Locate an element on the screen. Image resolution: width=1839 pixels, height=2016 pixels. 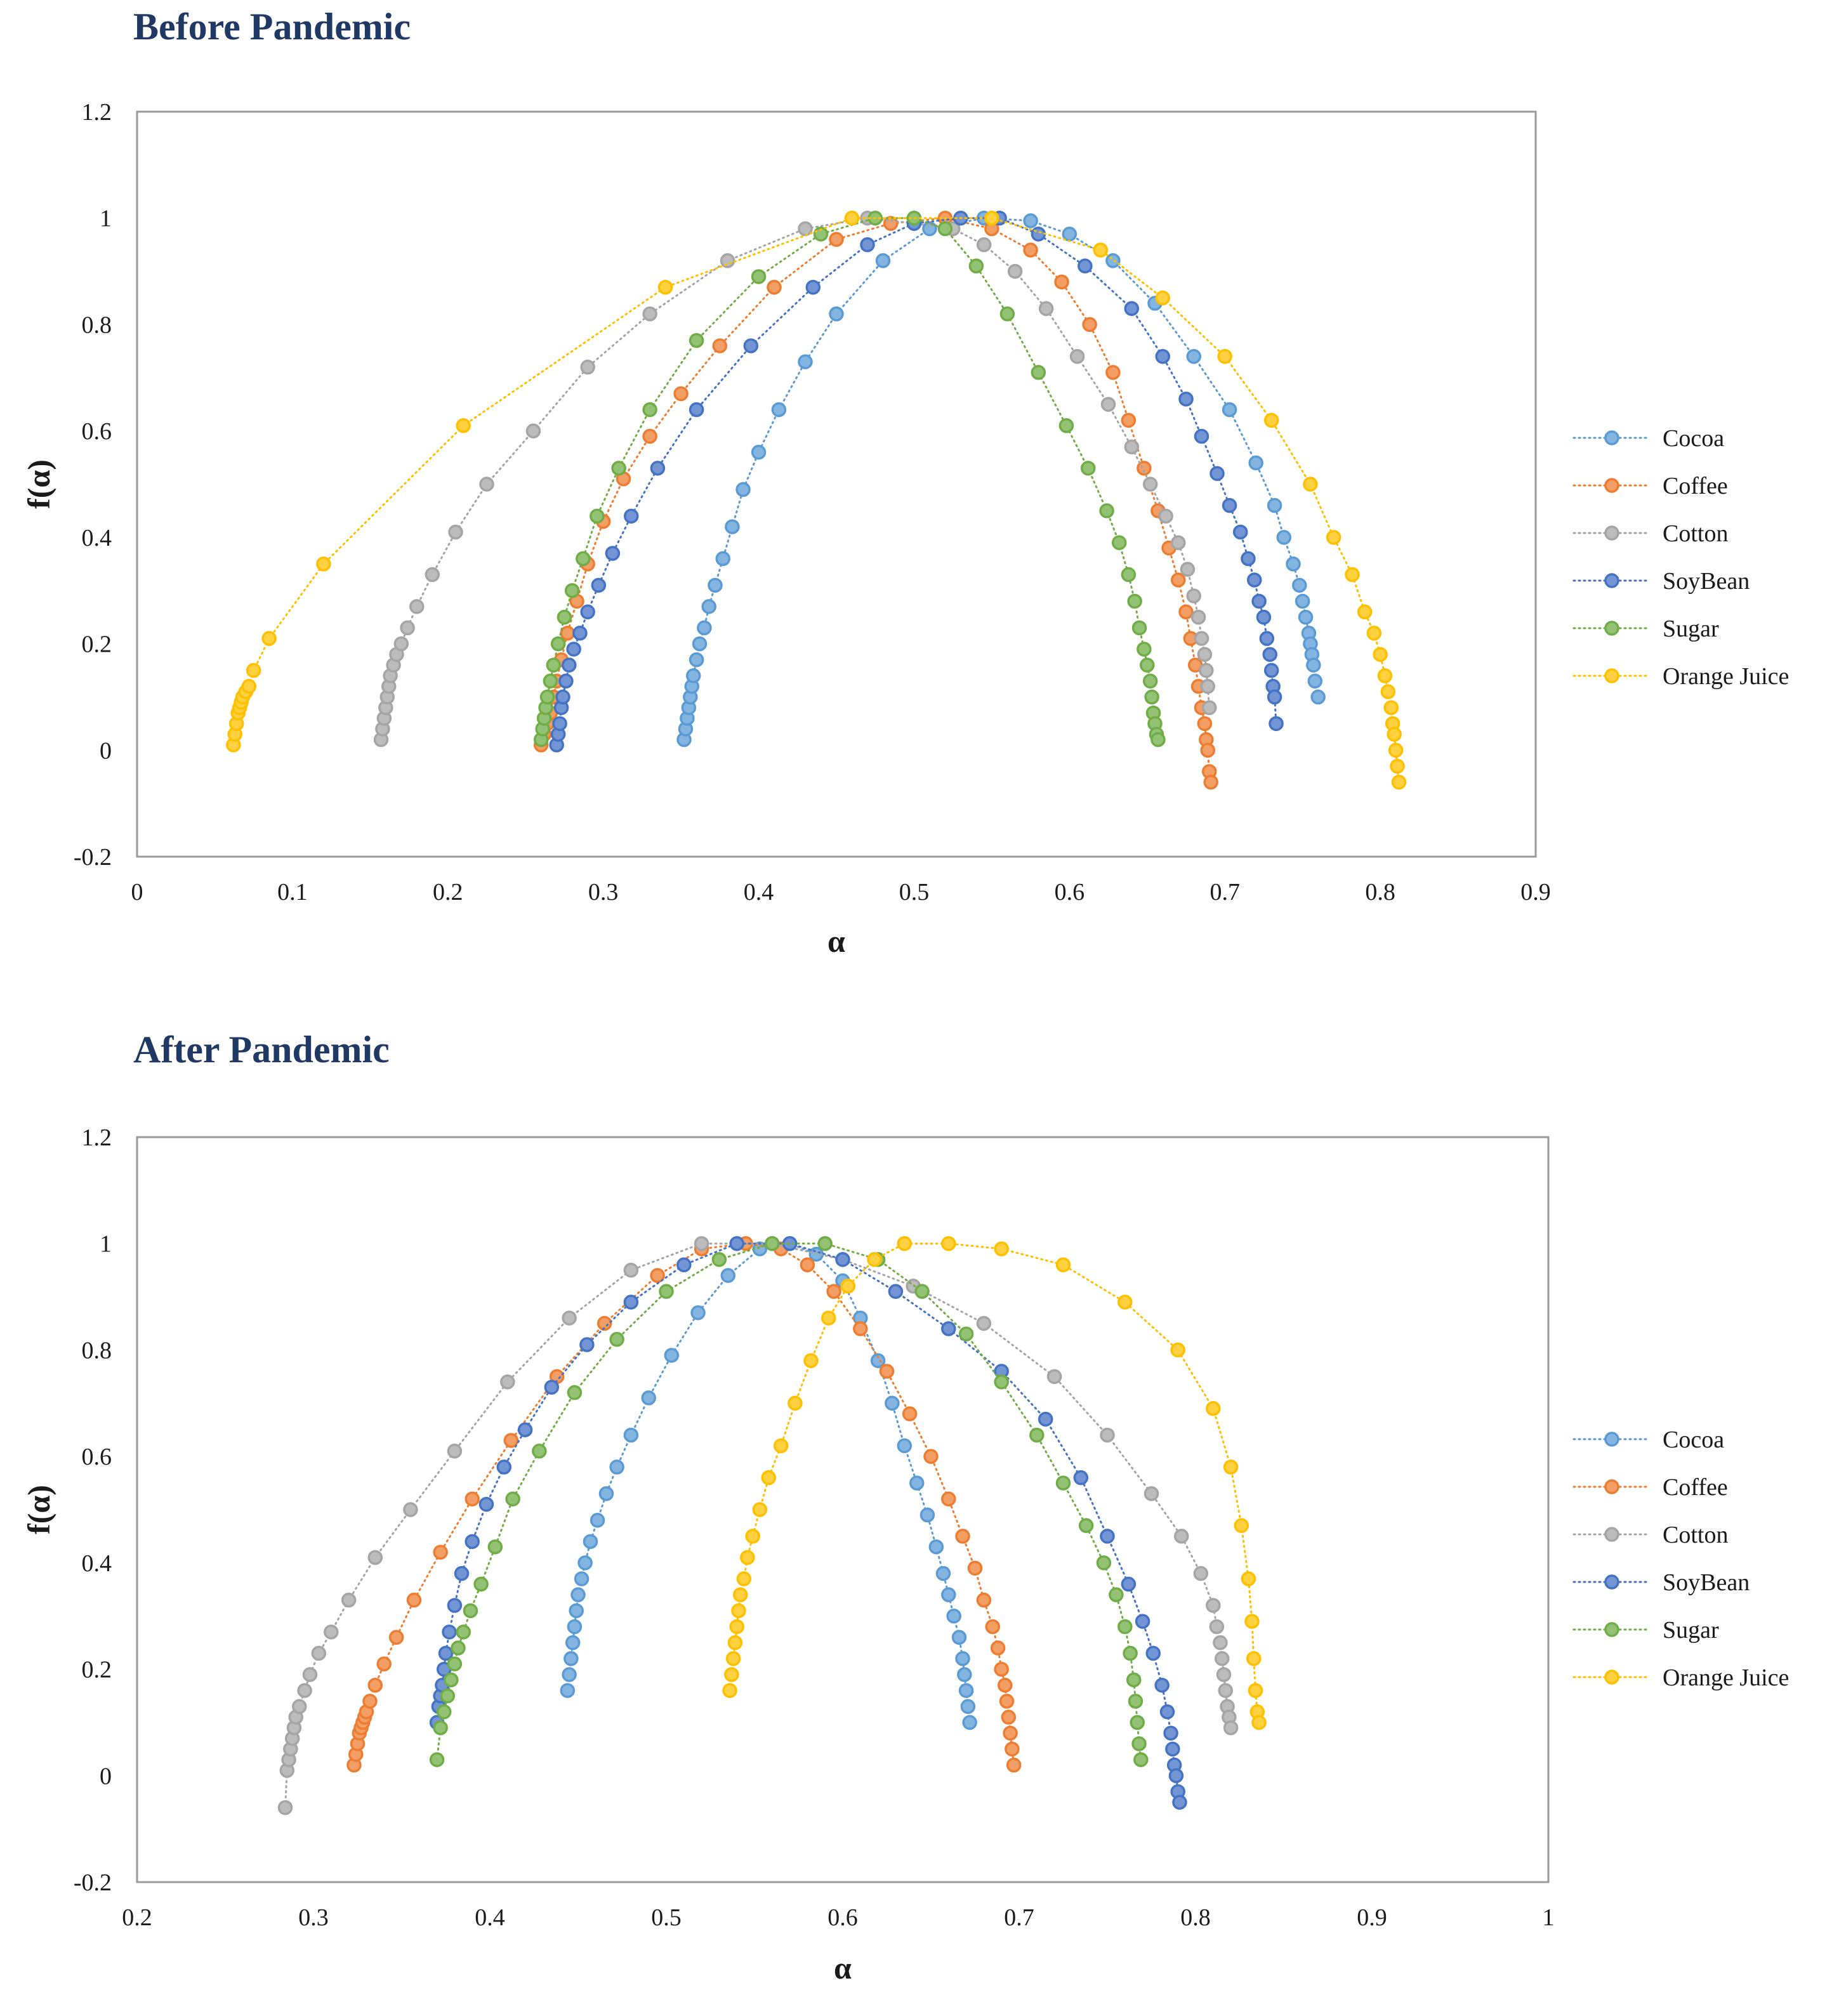
legend-marker is located at coordinates (1611, 580).